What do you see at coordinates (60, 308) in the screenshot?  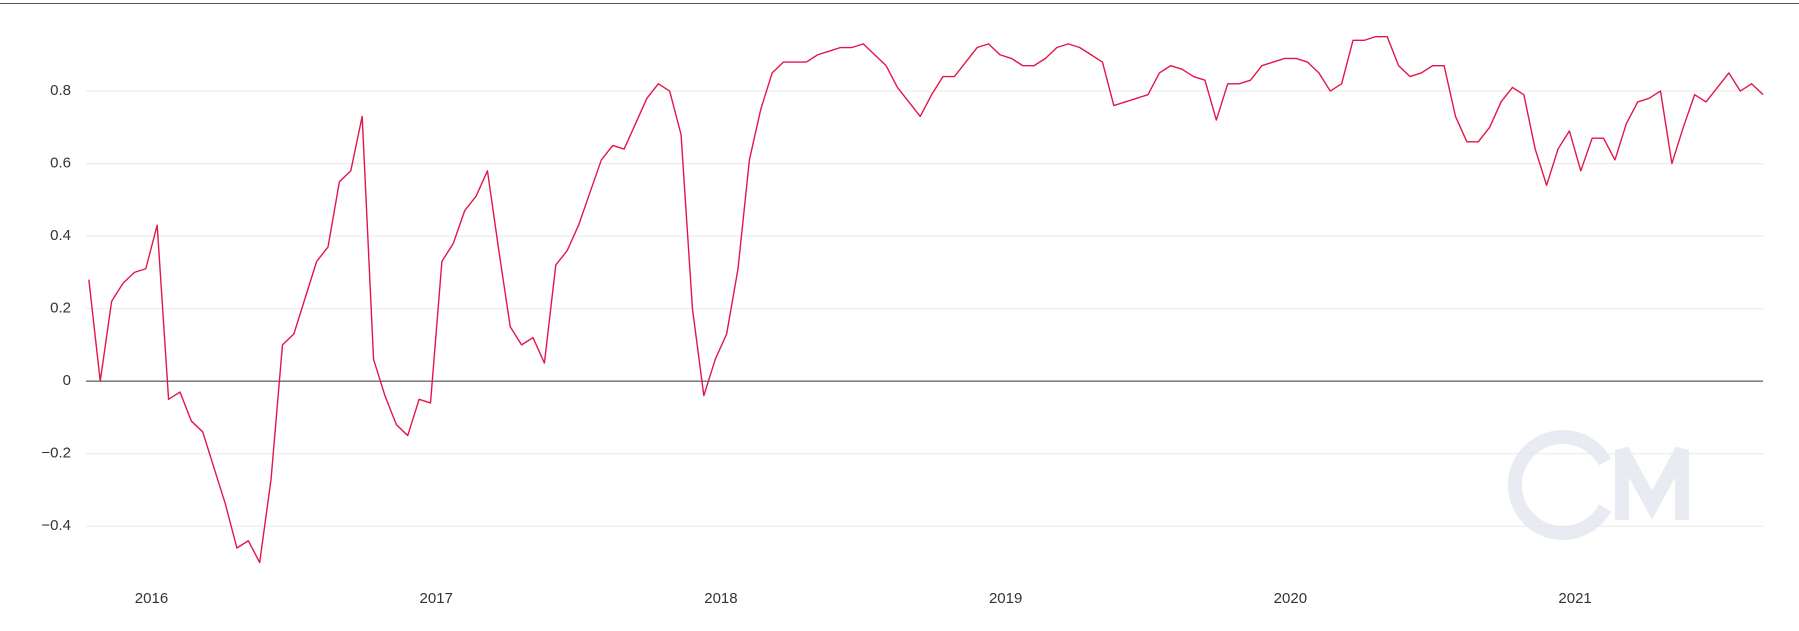 I see `y-tick-label: 0.2` at bounding box center [60, 308].